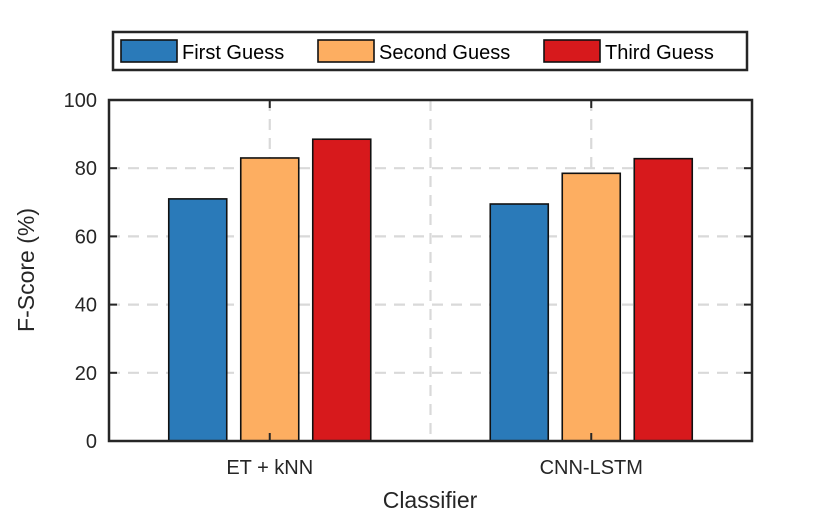  Describe the element at coordinates (80, 101) in the screenshot. I see `y-tick-label-5: 100` at that location.